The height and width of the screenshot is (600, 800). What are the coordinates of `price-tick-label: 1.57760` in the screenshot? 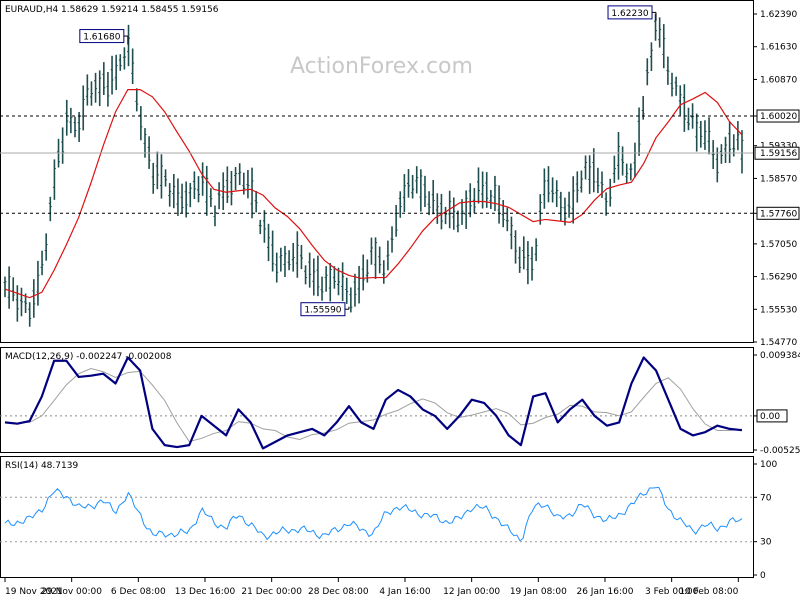 It's located at (778, 214).